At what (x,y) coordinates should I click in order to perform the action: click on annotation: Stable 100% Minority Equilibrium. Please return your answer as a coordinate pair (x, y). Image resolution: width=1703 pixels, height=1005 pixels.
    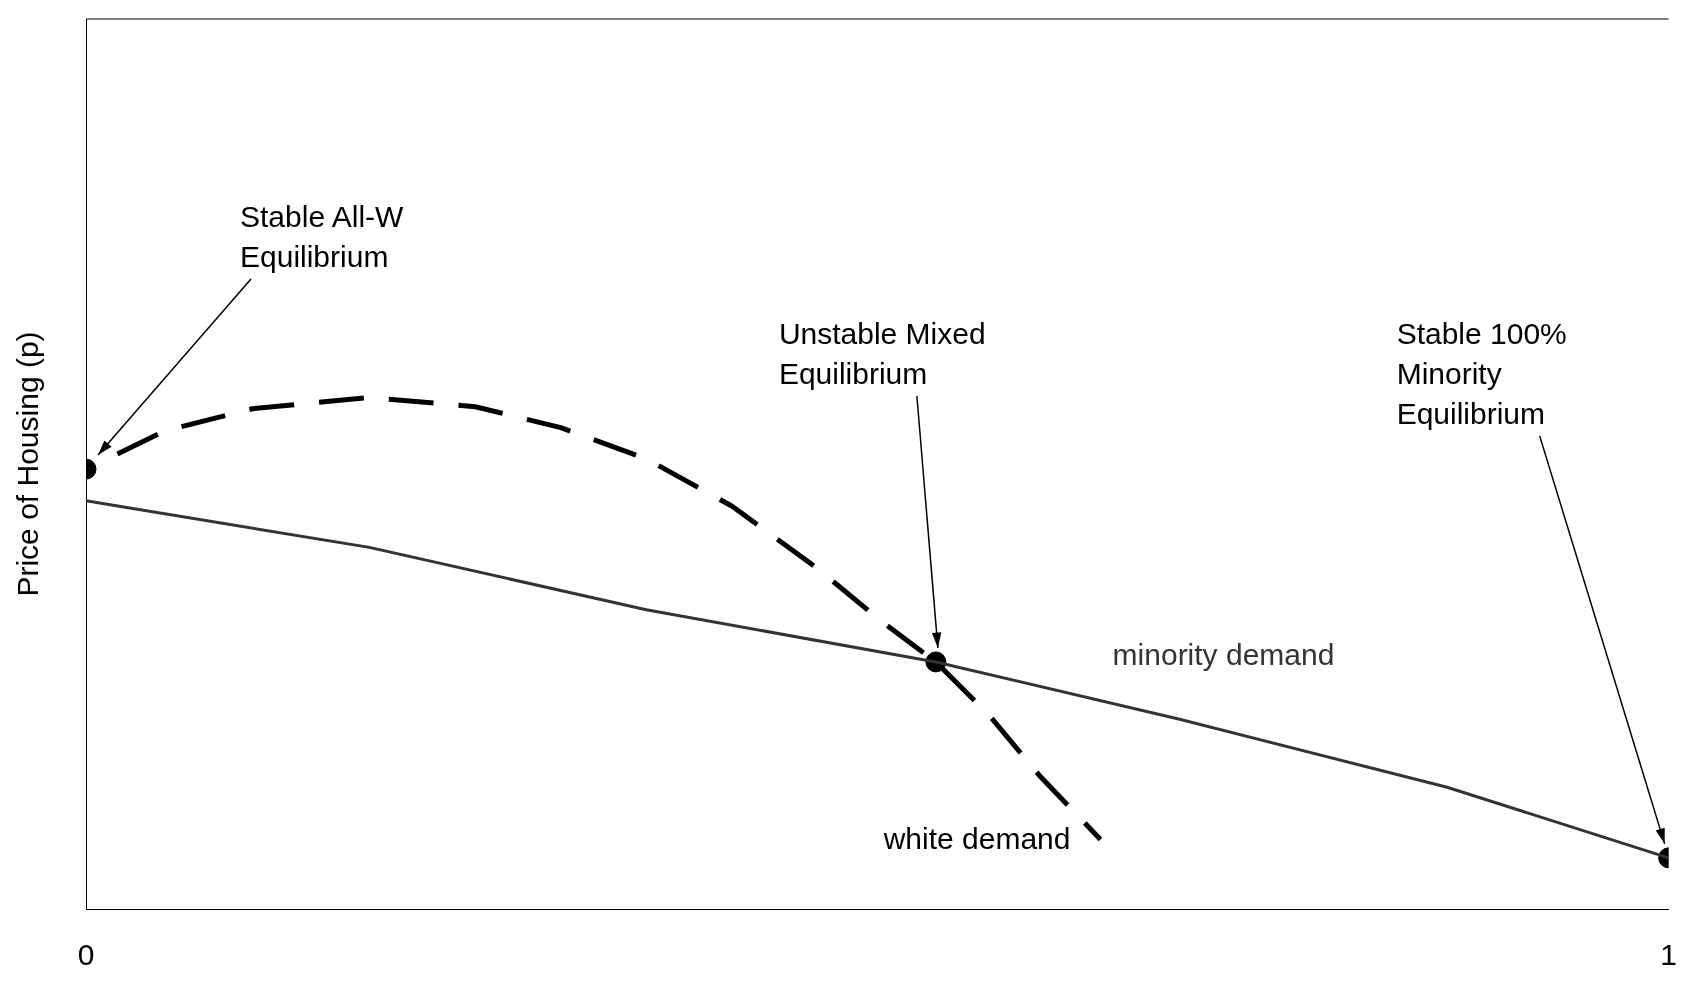
    Looking at the image, I should click on (1482, 373).